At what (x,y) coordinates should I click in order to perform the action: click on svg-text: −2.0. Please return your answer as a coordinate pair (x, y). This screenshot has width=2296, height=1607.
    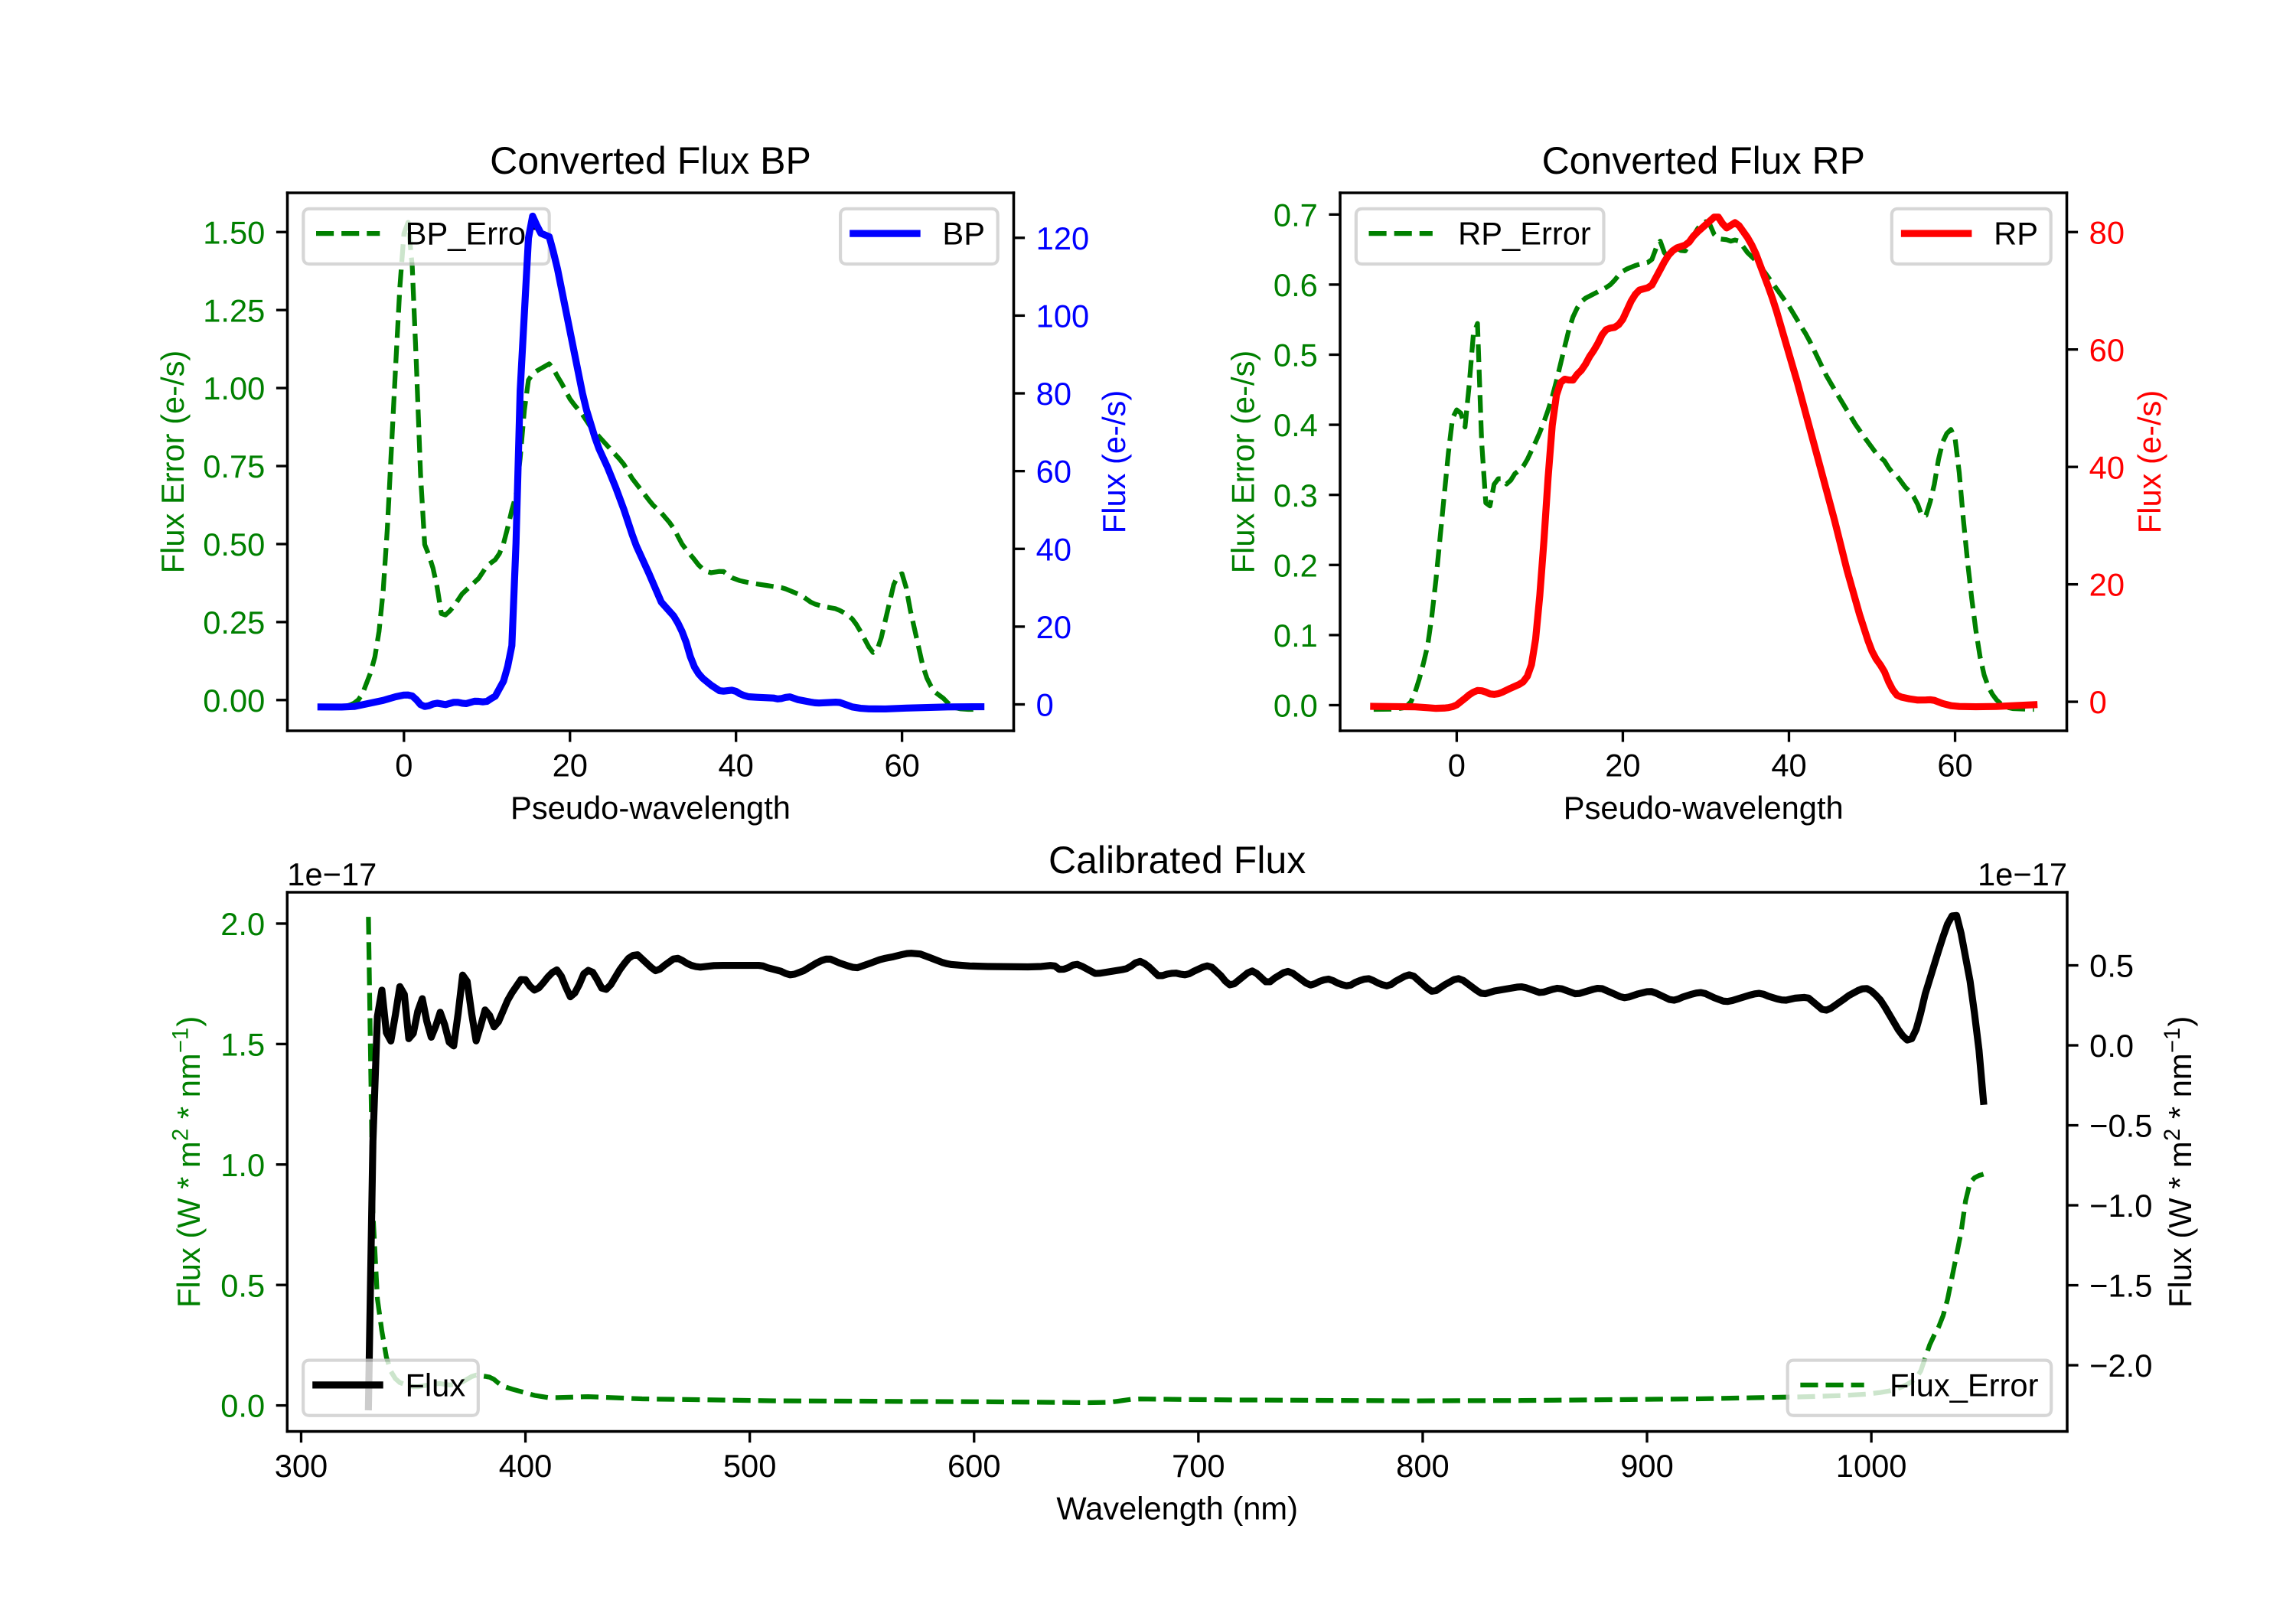
    Looking at the image, I should click on (2120, 1366).